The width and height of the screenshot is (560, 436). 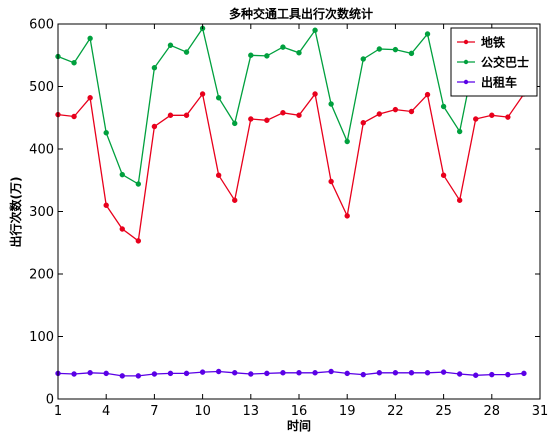 What do you see at coordinates (347, 411) in the screenshot?
I see `x-tick-label: 19` at bounding box center [347, 411].